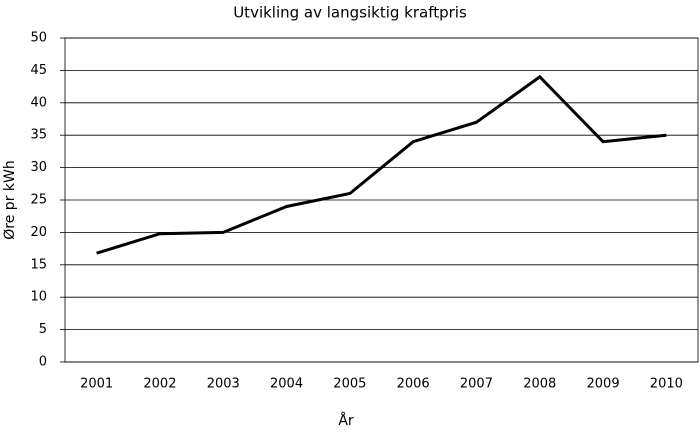 The width and height of the screenshot is (700, 433). What do you see at coordinates (38, 200) in the screenshot?
I see `y-tick-label: 25` at bounding box center [38, 200].